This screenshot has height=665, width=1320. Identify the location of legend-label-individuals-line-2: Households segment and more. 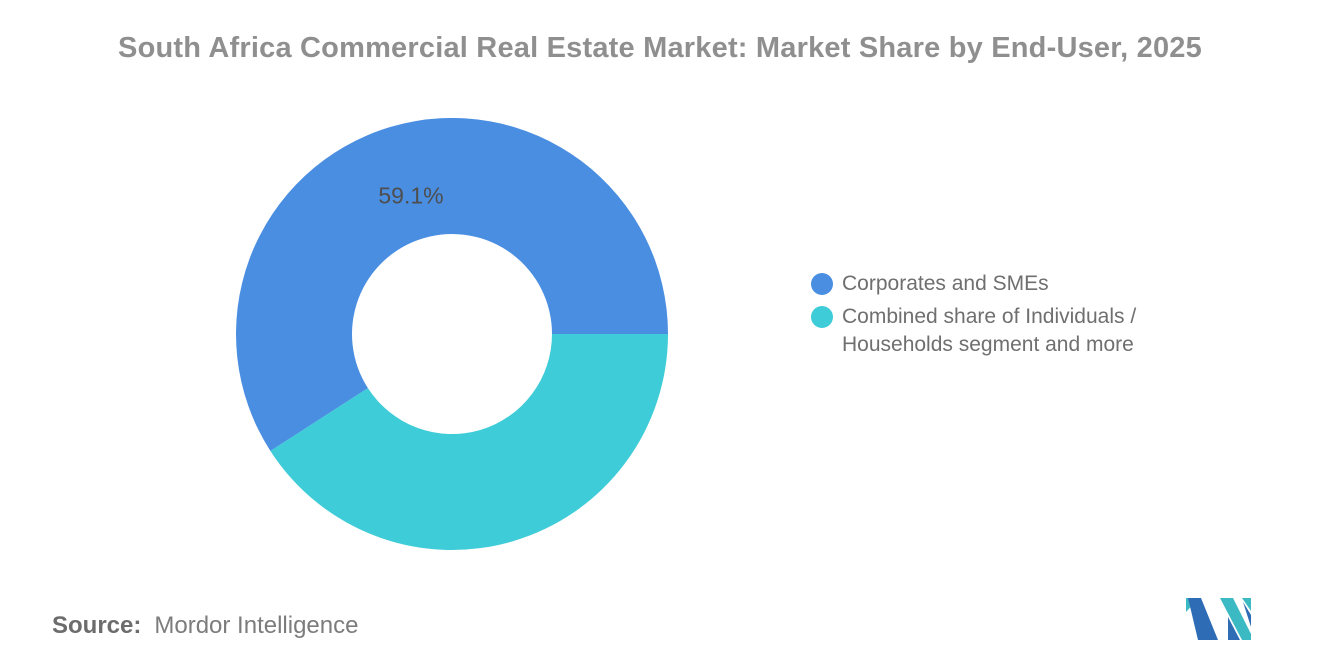
(988, 344).